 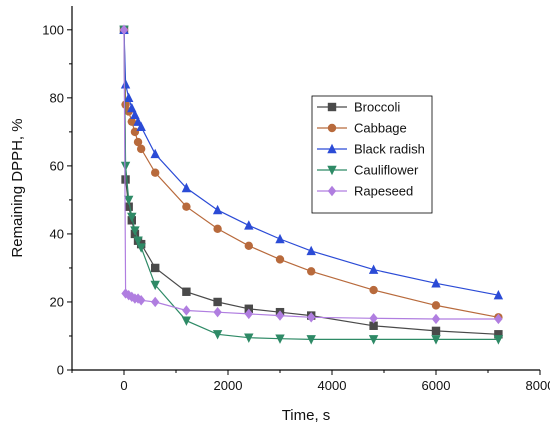 What do you see at coordinates (228, 385) in the screenshot?
I see `x-tick-label: 2000` at bounding box center [228, 385].